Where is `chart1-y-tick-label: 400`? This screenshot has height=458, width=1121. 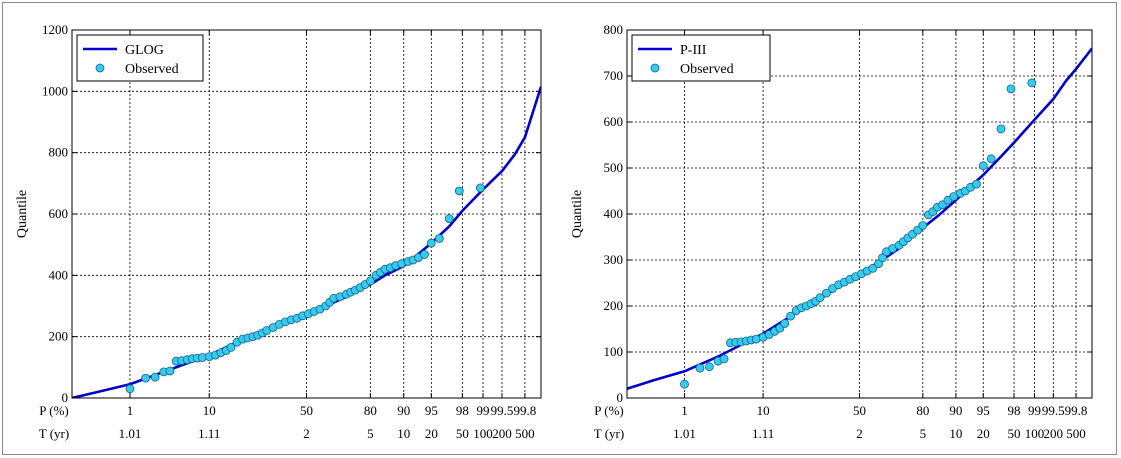 chart1-y-tick-label: 400 is located at coordinates (59, 274).